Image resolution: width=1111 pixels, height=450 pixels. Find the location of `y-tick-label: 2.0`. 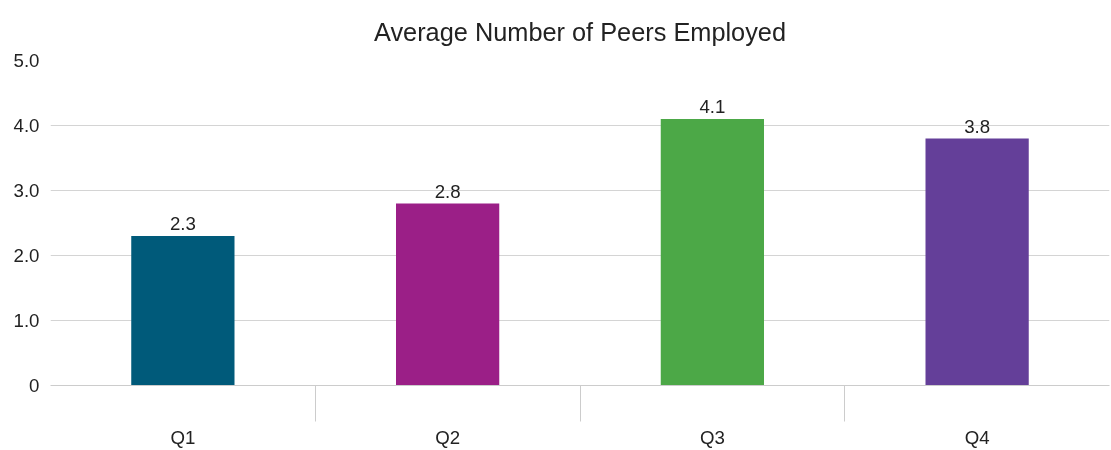

y-tick-label: 2.0 is located at coordinates (26, 255).